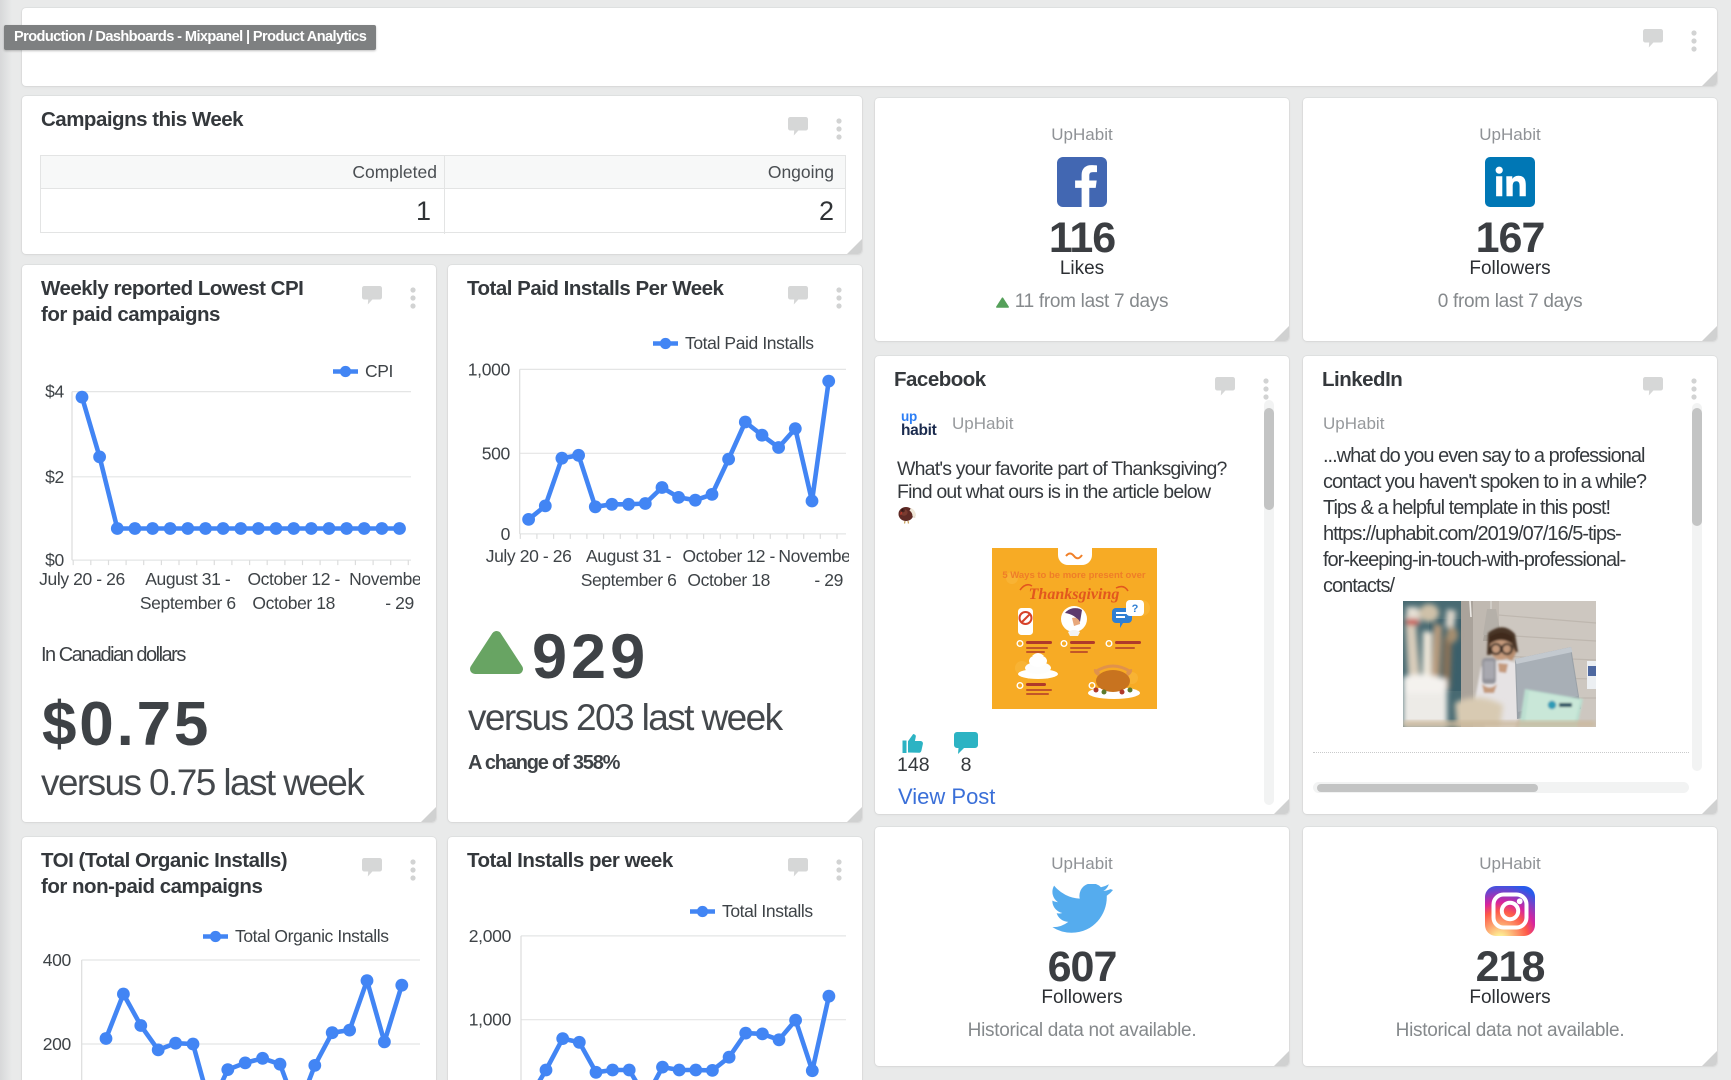 This screenshot has width=1731, height=1080. What do you see at coordinates (506, 534) in the screenshot?
I see `svg-text: 0` at bounding box center [506, 534].